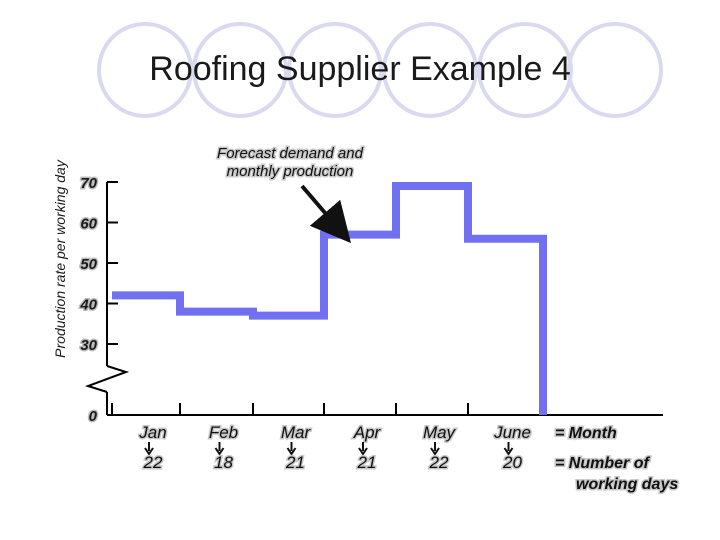  I want to click on legend-days-line-1: = Number of, so click(602, 463).